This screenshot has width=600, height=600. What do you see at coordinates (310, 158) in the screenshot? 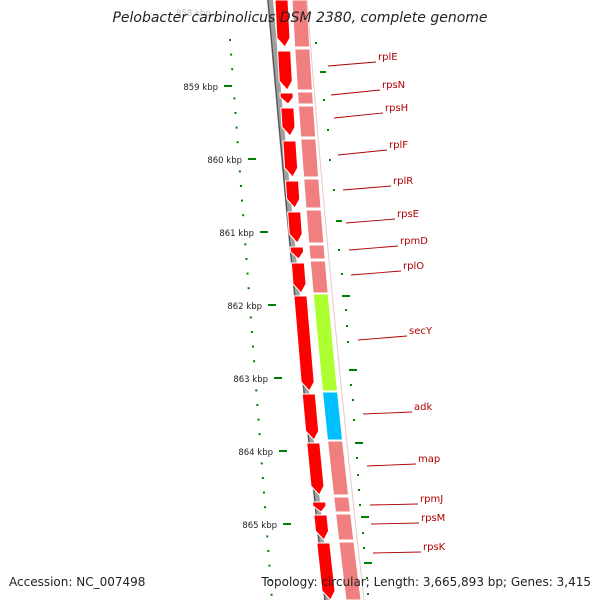
I see `gene-ribbon-rplF` at bounding box center [310, 158].